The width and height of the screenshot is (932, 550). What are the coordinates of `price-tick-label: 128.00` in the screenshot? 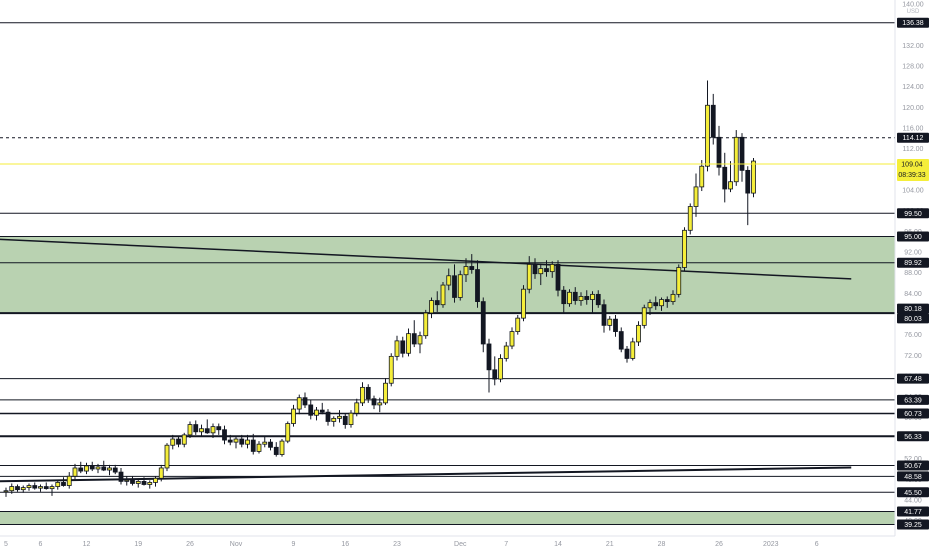 It's located at (913, 67).